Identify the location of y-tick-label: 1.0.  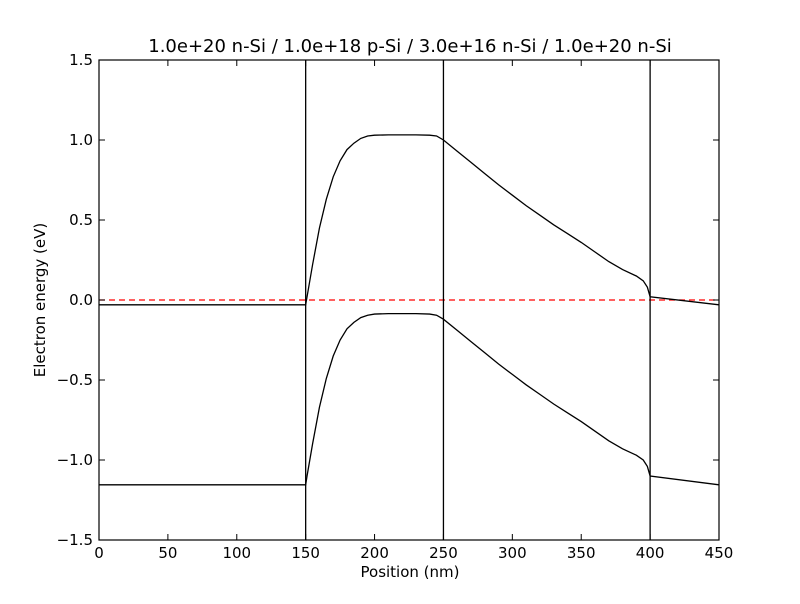
(81, 140).